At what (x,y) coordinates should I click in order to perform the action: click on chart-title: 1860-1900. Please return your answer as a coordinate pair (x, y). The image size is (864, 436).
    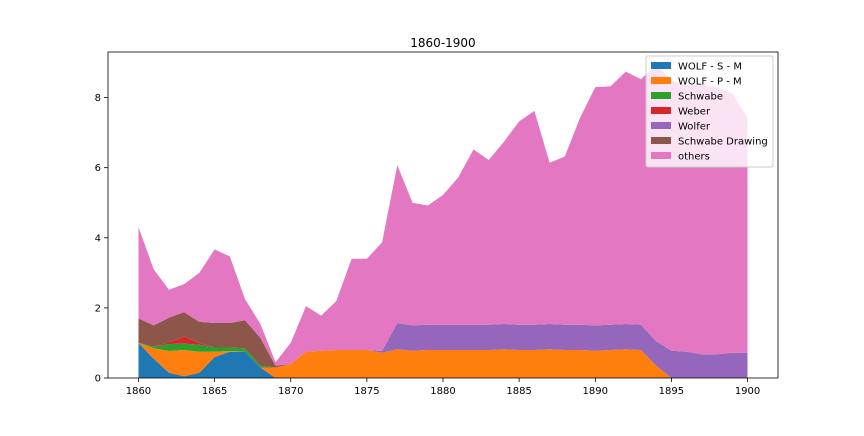
    Looking at the image, I should click on (442, 43).